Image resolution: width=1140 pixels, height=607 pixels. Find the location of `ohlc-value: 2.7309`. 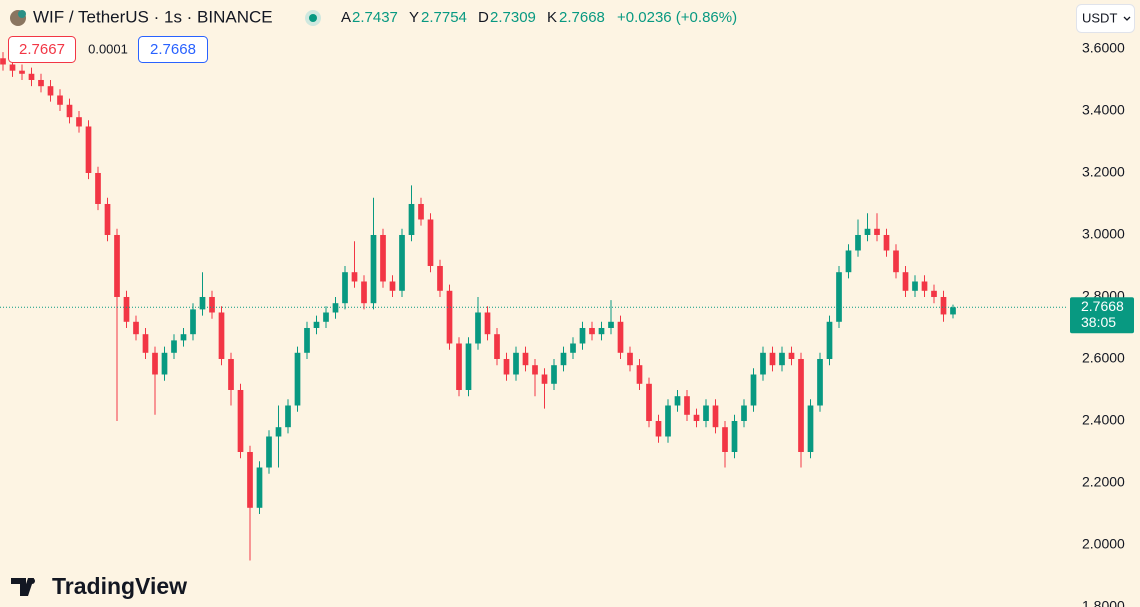

ohlc-value: 2.7309 is located at coordinates (513, 17).